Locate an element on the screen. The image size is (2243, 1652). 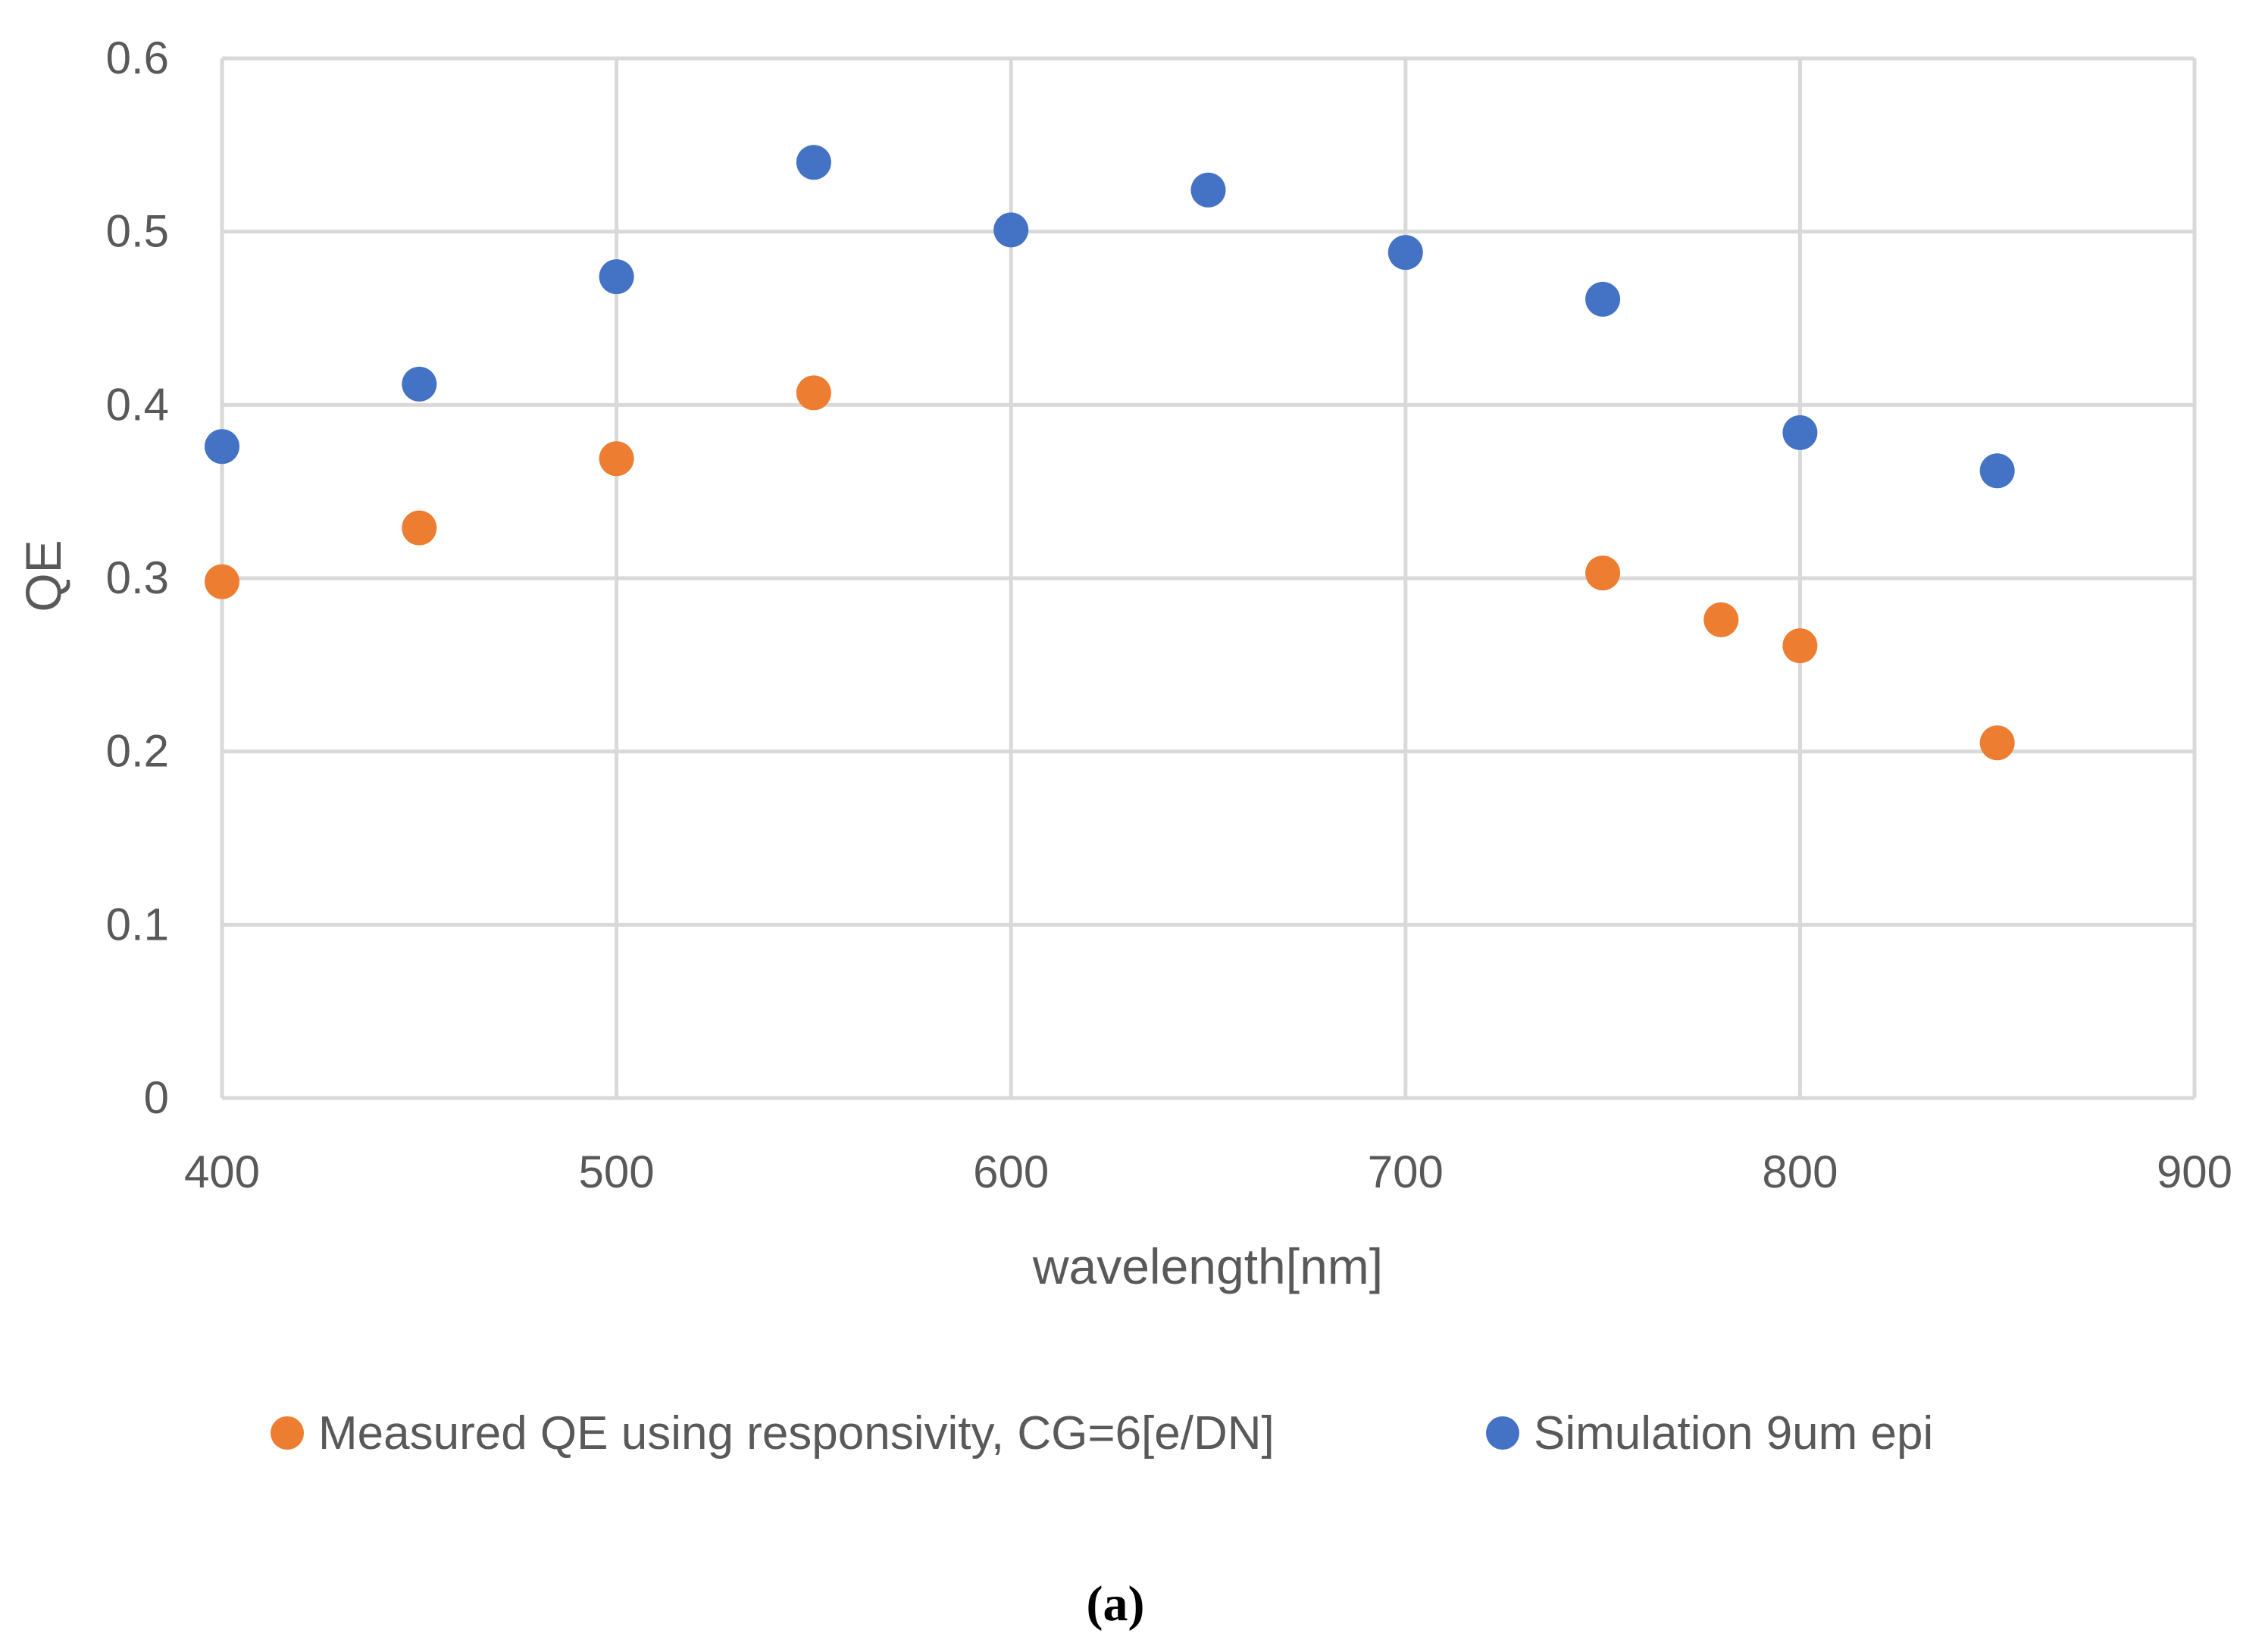
figure-caption: (a) is located at coordinates (1116, 1604).